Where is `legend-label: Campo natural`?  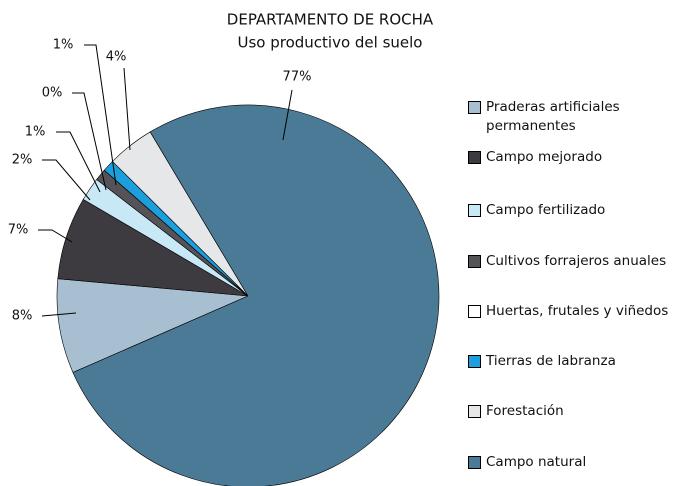
legend-label: Campo natural is located at coordinates (536, 462).